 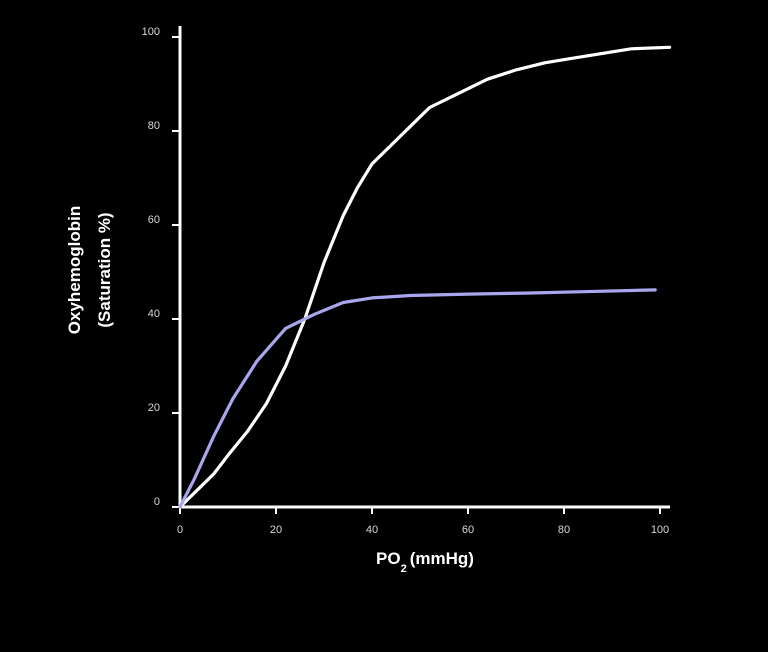 What do you see at coordinates (404, 569) in the screenshot?
I see `x-axis-label-subscript: 2` at bounding box center [404, 569].